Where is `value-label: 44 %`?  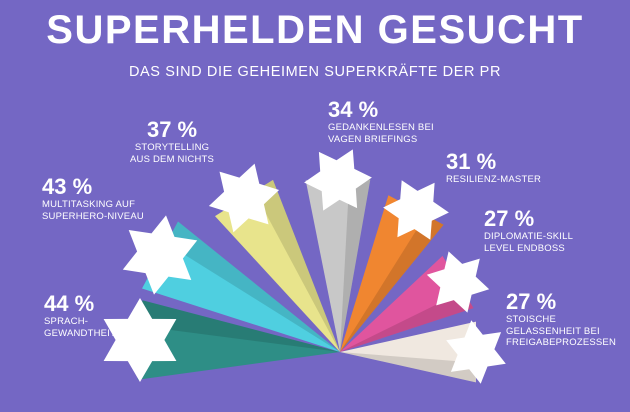
value-label: 44 % is located at coordinates (69, 303).